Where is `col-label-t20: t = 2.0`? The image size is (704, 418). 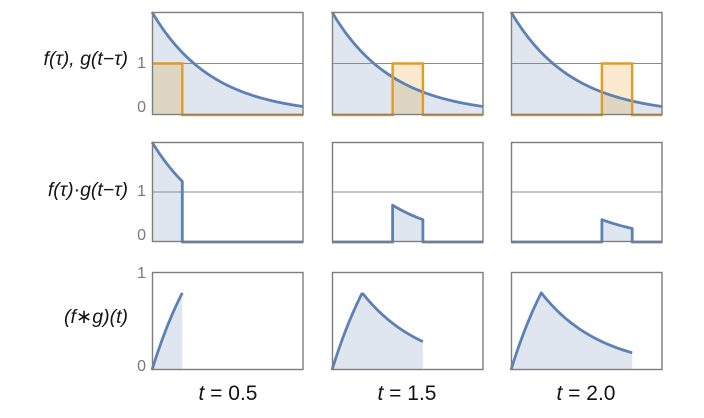
col-label-t20: t = 2.0 is located at coordinates (586, 394).